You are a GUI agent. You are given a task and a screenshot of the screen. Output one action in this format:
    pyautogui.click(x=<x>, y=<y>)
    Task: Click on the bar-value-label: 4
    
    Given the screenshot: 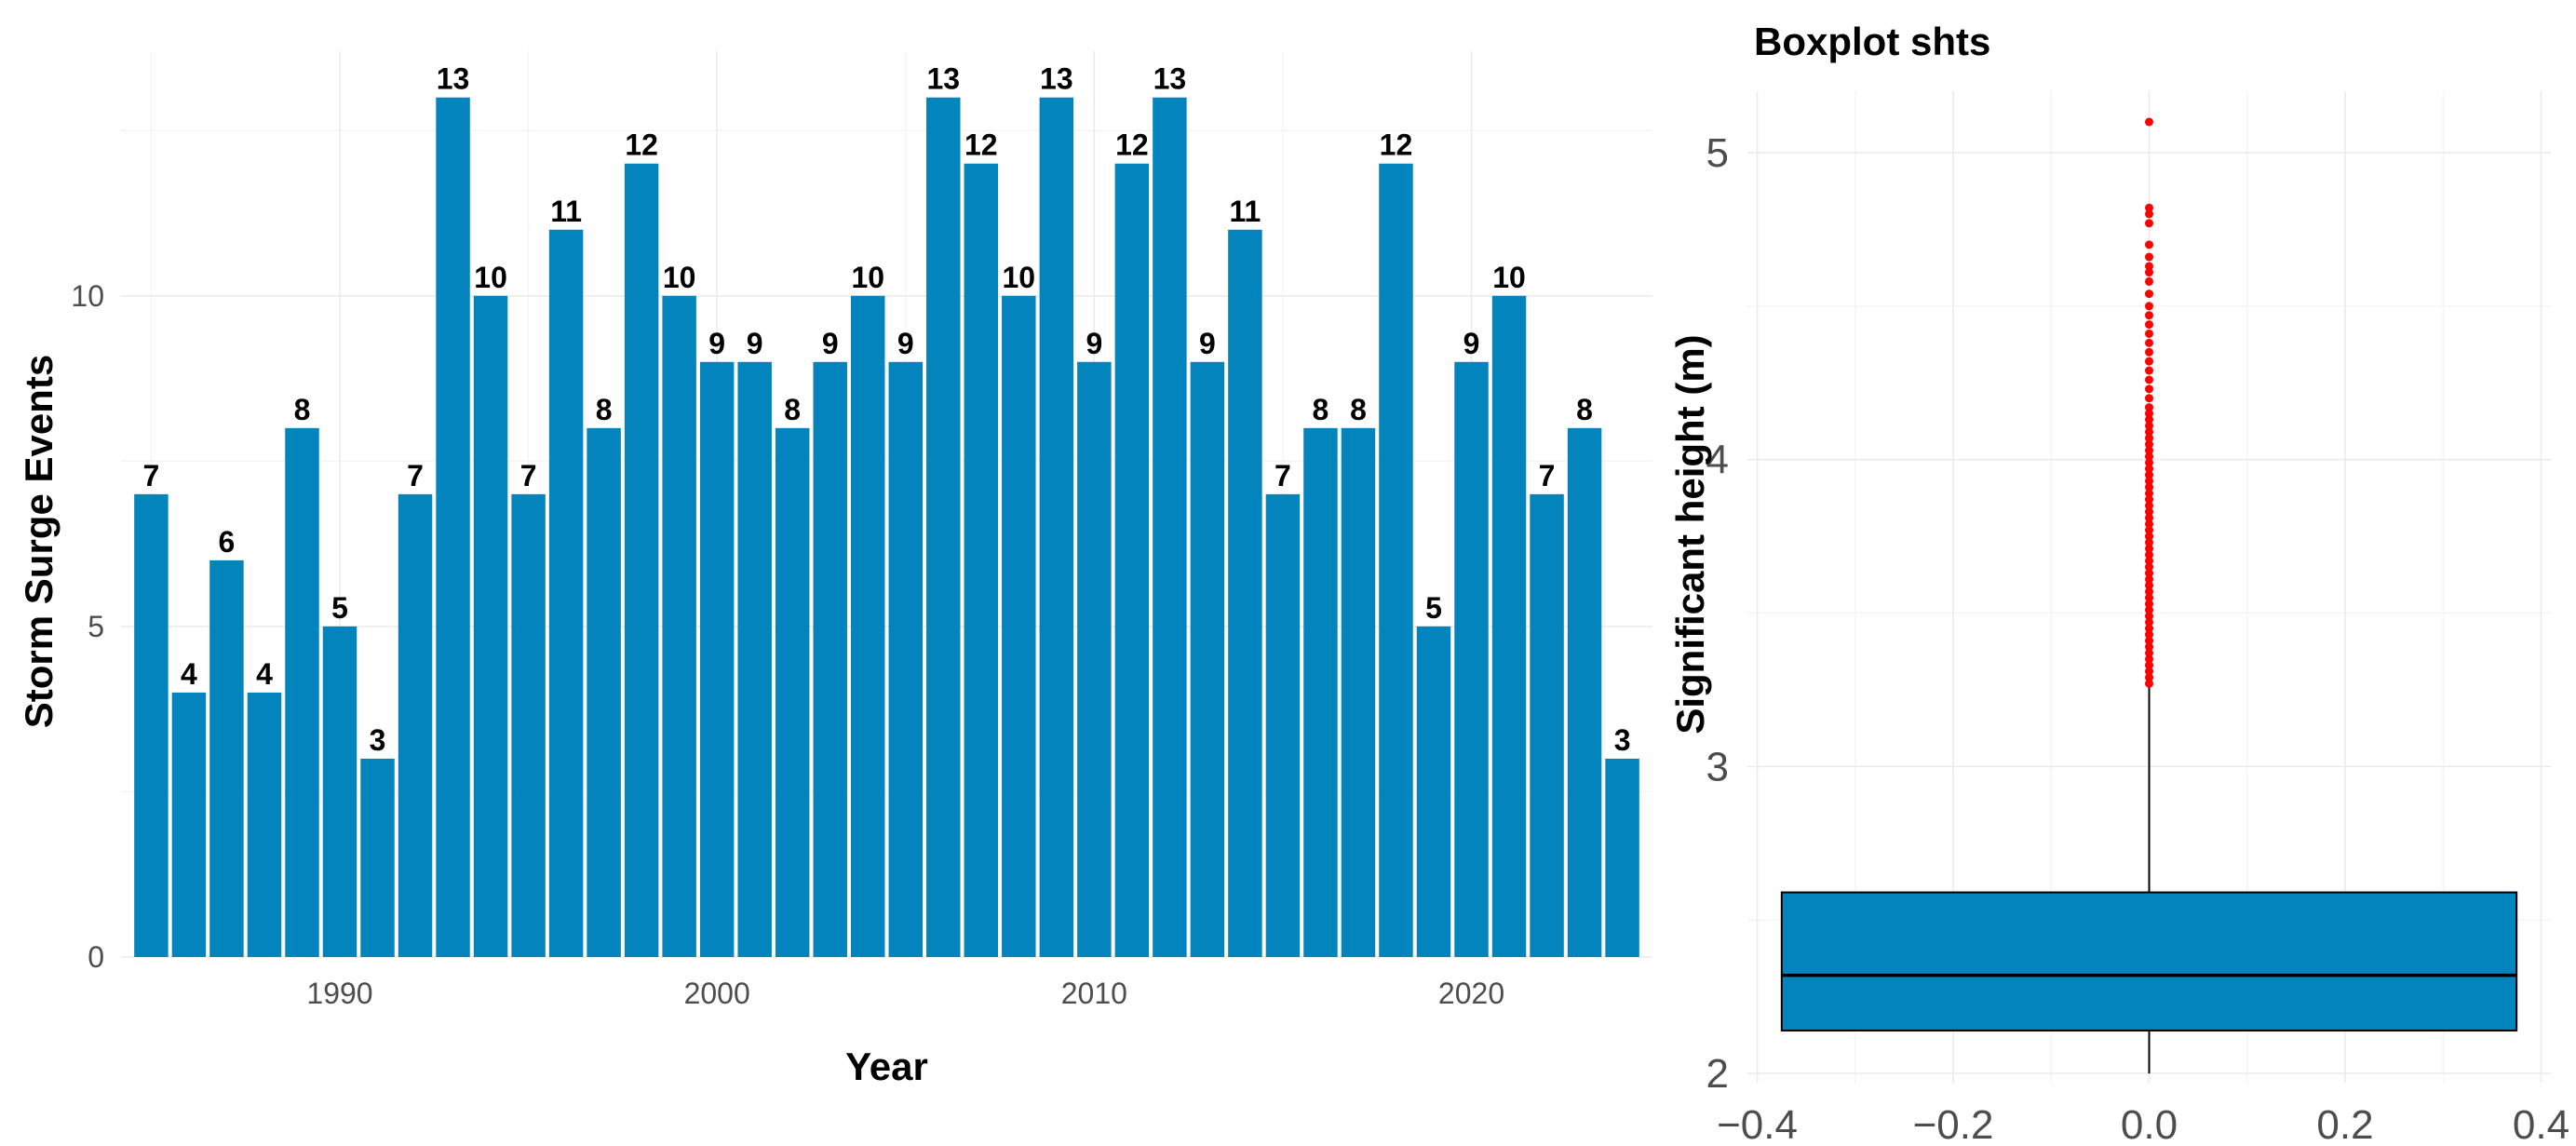 What is the action you would take?
    pyautogui.click(x=189, y=674)
    